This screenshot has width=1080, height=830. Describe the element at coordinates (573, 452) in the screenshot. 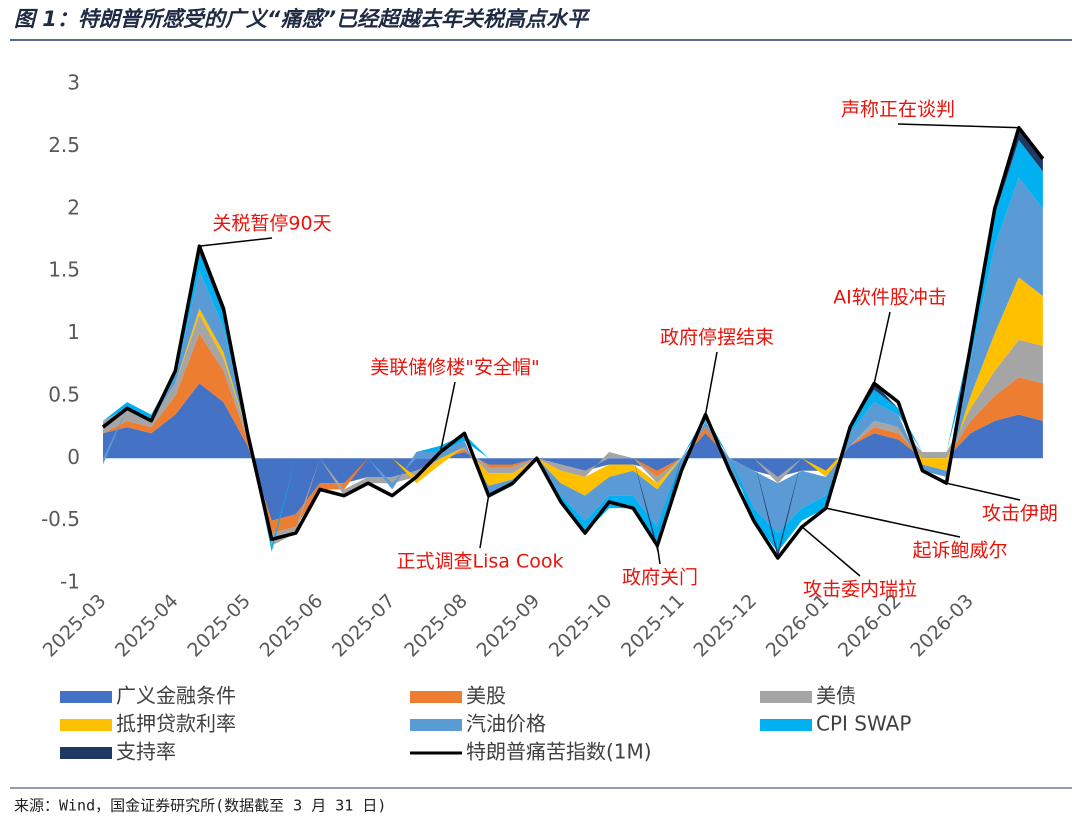

I see `area` at that location.